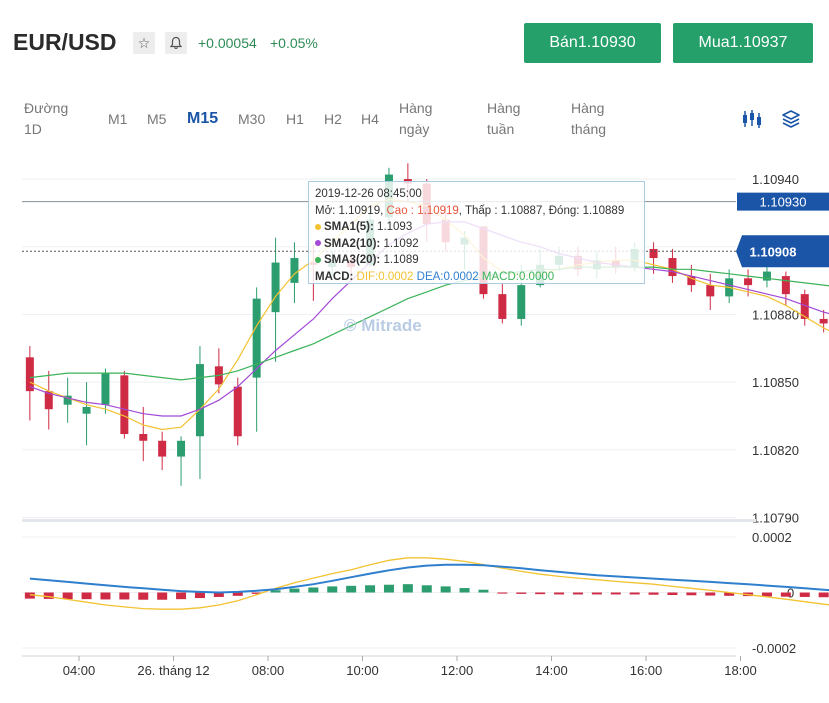 Image resolution: width=829 pixels, height=703 pixels. What do you see at coordinates (476, 260) in the screenshot?
I see `tooltip-sma3: SMA3(20): 1.1089` at bounding box center [476, 260].